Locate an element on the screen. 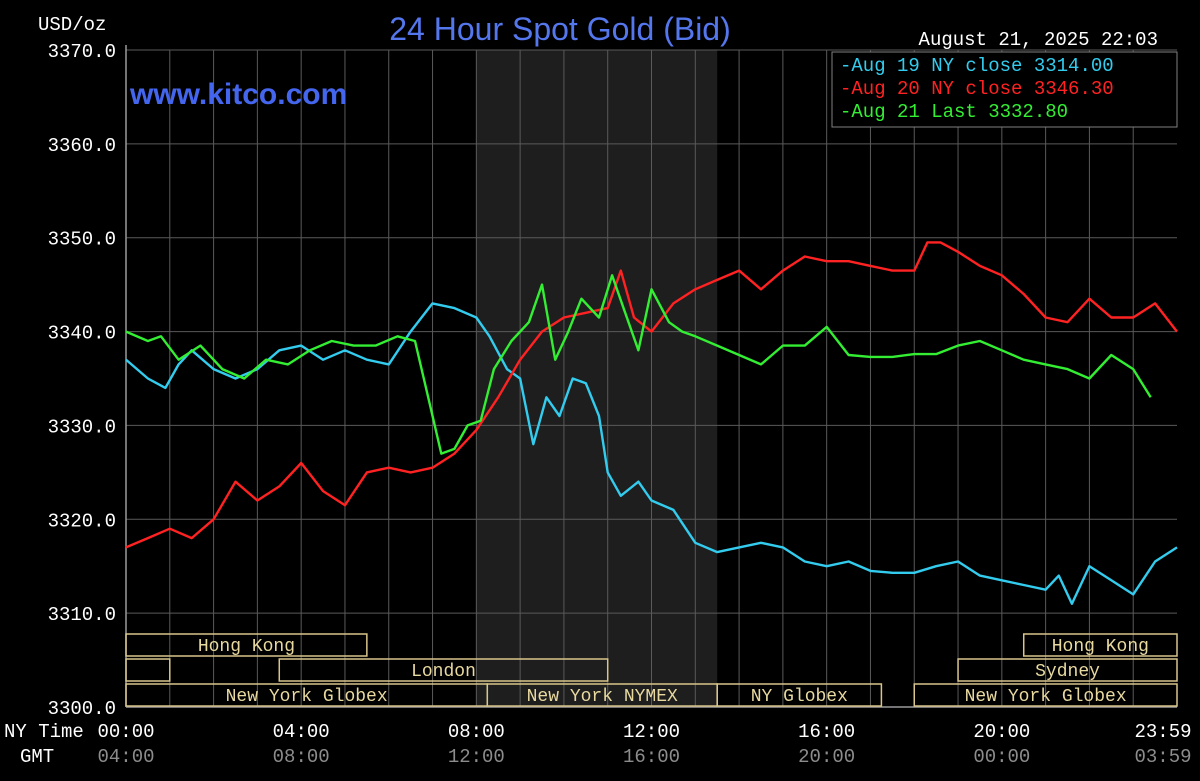 Image resolution: width=1200 pixels, height=781 pixels. y-tick-label: 3320.0 is located at coordinates (82, 521).